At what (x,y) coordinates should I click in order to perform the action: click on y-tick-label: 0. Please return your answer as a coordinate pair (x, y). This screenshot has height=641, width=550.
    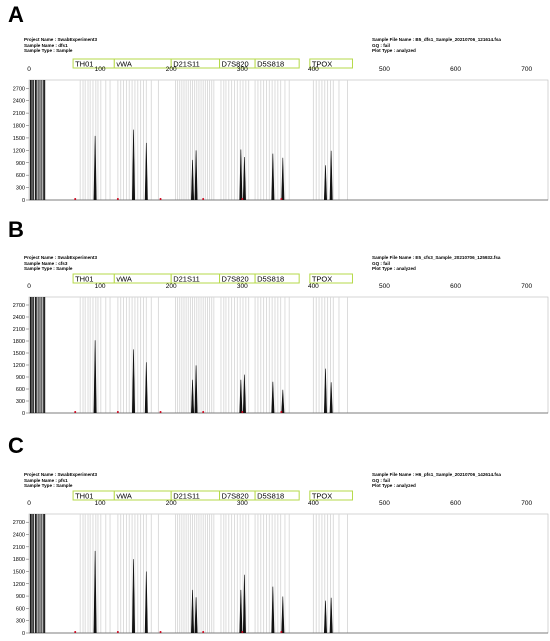
    Looking at the image, I should click on (23, 414).